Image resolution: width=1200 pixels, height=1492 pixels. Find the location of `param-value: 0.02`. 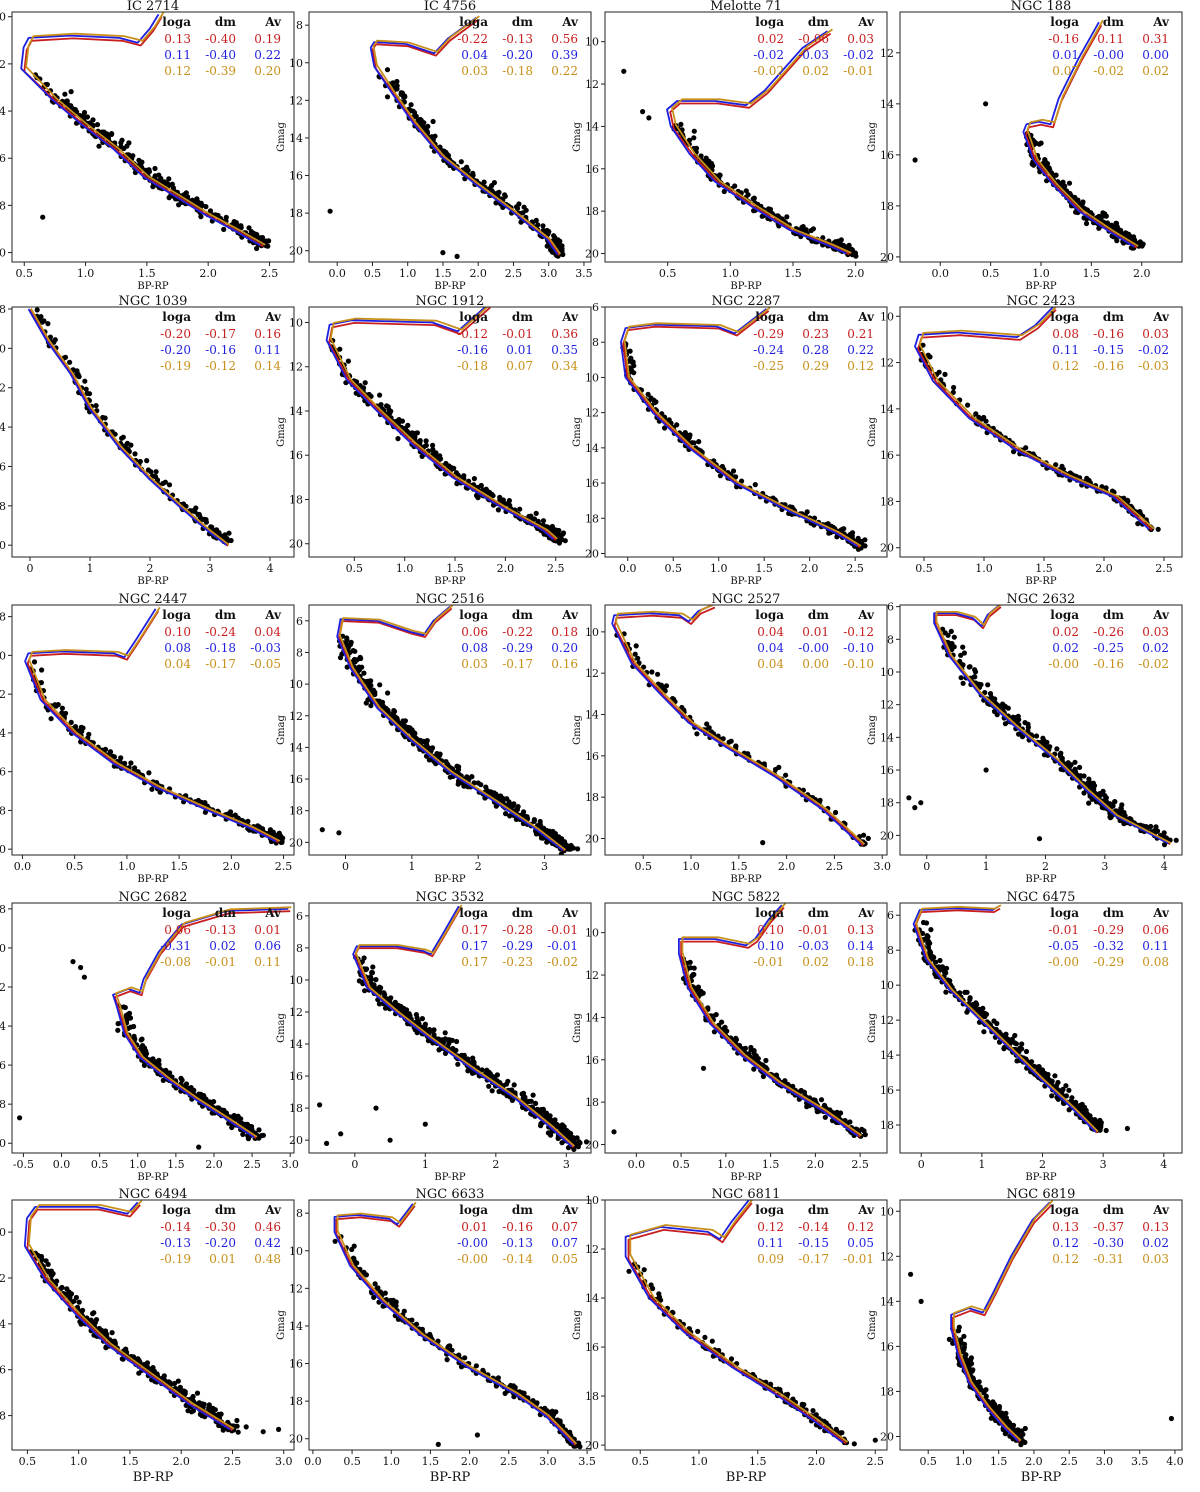

param-value: 0.02 is located at coordinates (815, 71).